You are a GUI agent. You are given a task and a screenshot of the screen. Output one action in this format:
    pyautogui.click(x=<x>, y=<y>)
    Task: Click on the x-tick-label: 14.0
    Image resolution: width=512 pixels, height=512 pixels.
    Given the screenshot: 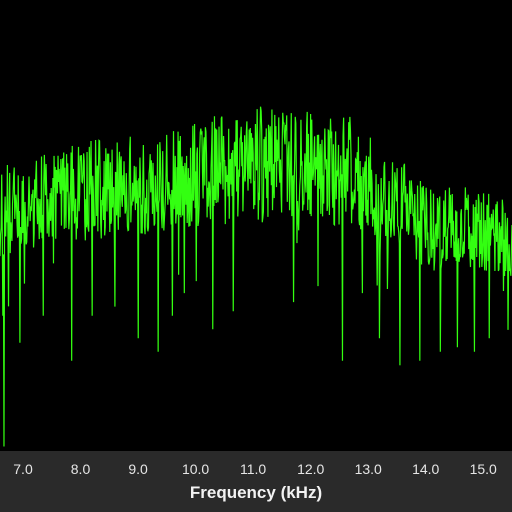 What is the action you would take?
    pyautogui.click(x=426, y=469)
    